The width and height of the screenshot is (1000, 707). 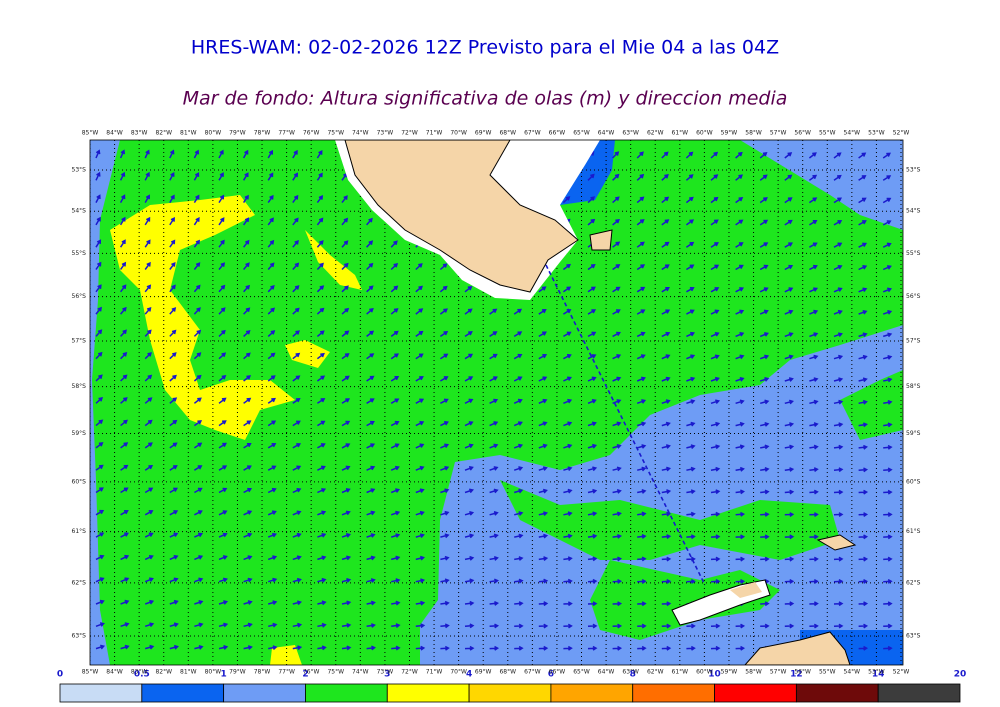 What do you see at coordinates (532, 672) in the screenshot?
I see `lon-label: 67°W` at bounding box center [532, 672].